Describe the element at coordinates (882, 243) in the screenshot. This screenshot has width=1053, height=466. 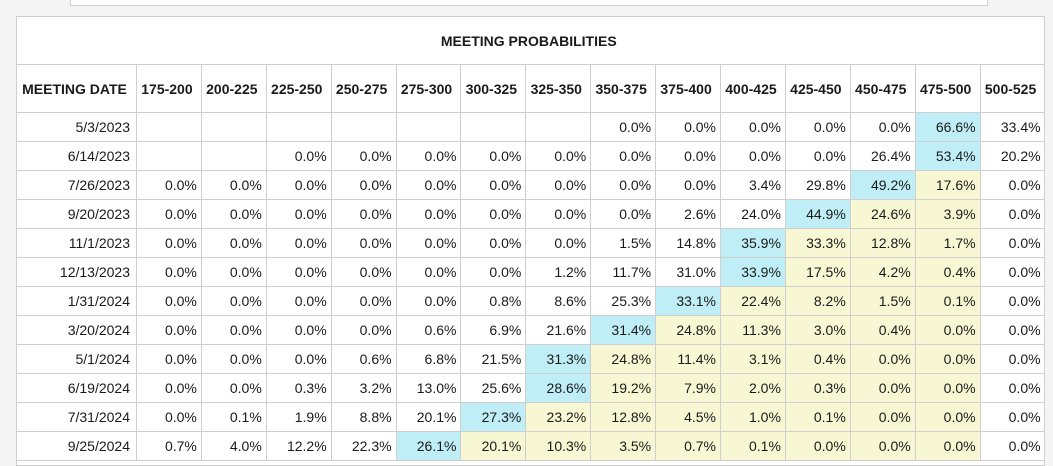
I see `probability-cell: 12.8%` at that location.